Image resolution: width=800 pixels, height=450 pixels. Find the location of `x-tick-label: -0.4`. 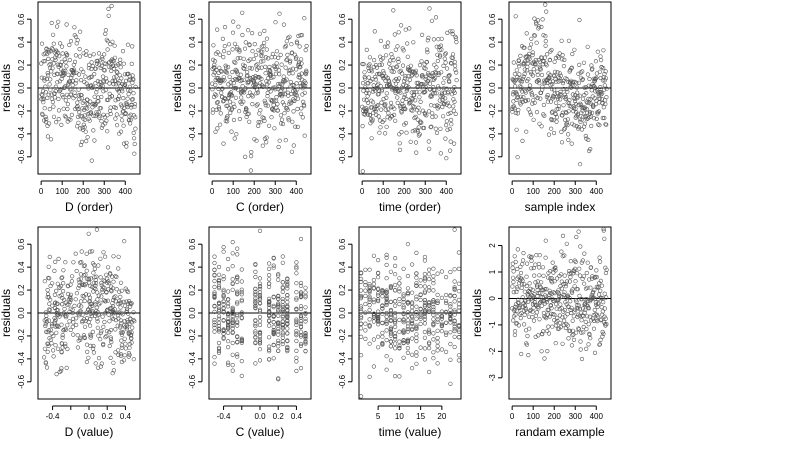

x-tick-label: -0.4 is located at coordinates (224, 416).